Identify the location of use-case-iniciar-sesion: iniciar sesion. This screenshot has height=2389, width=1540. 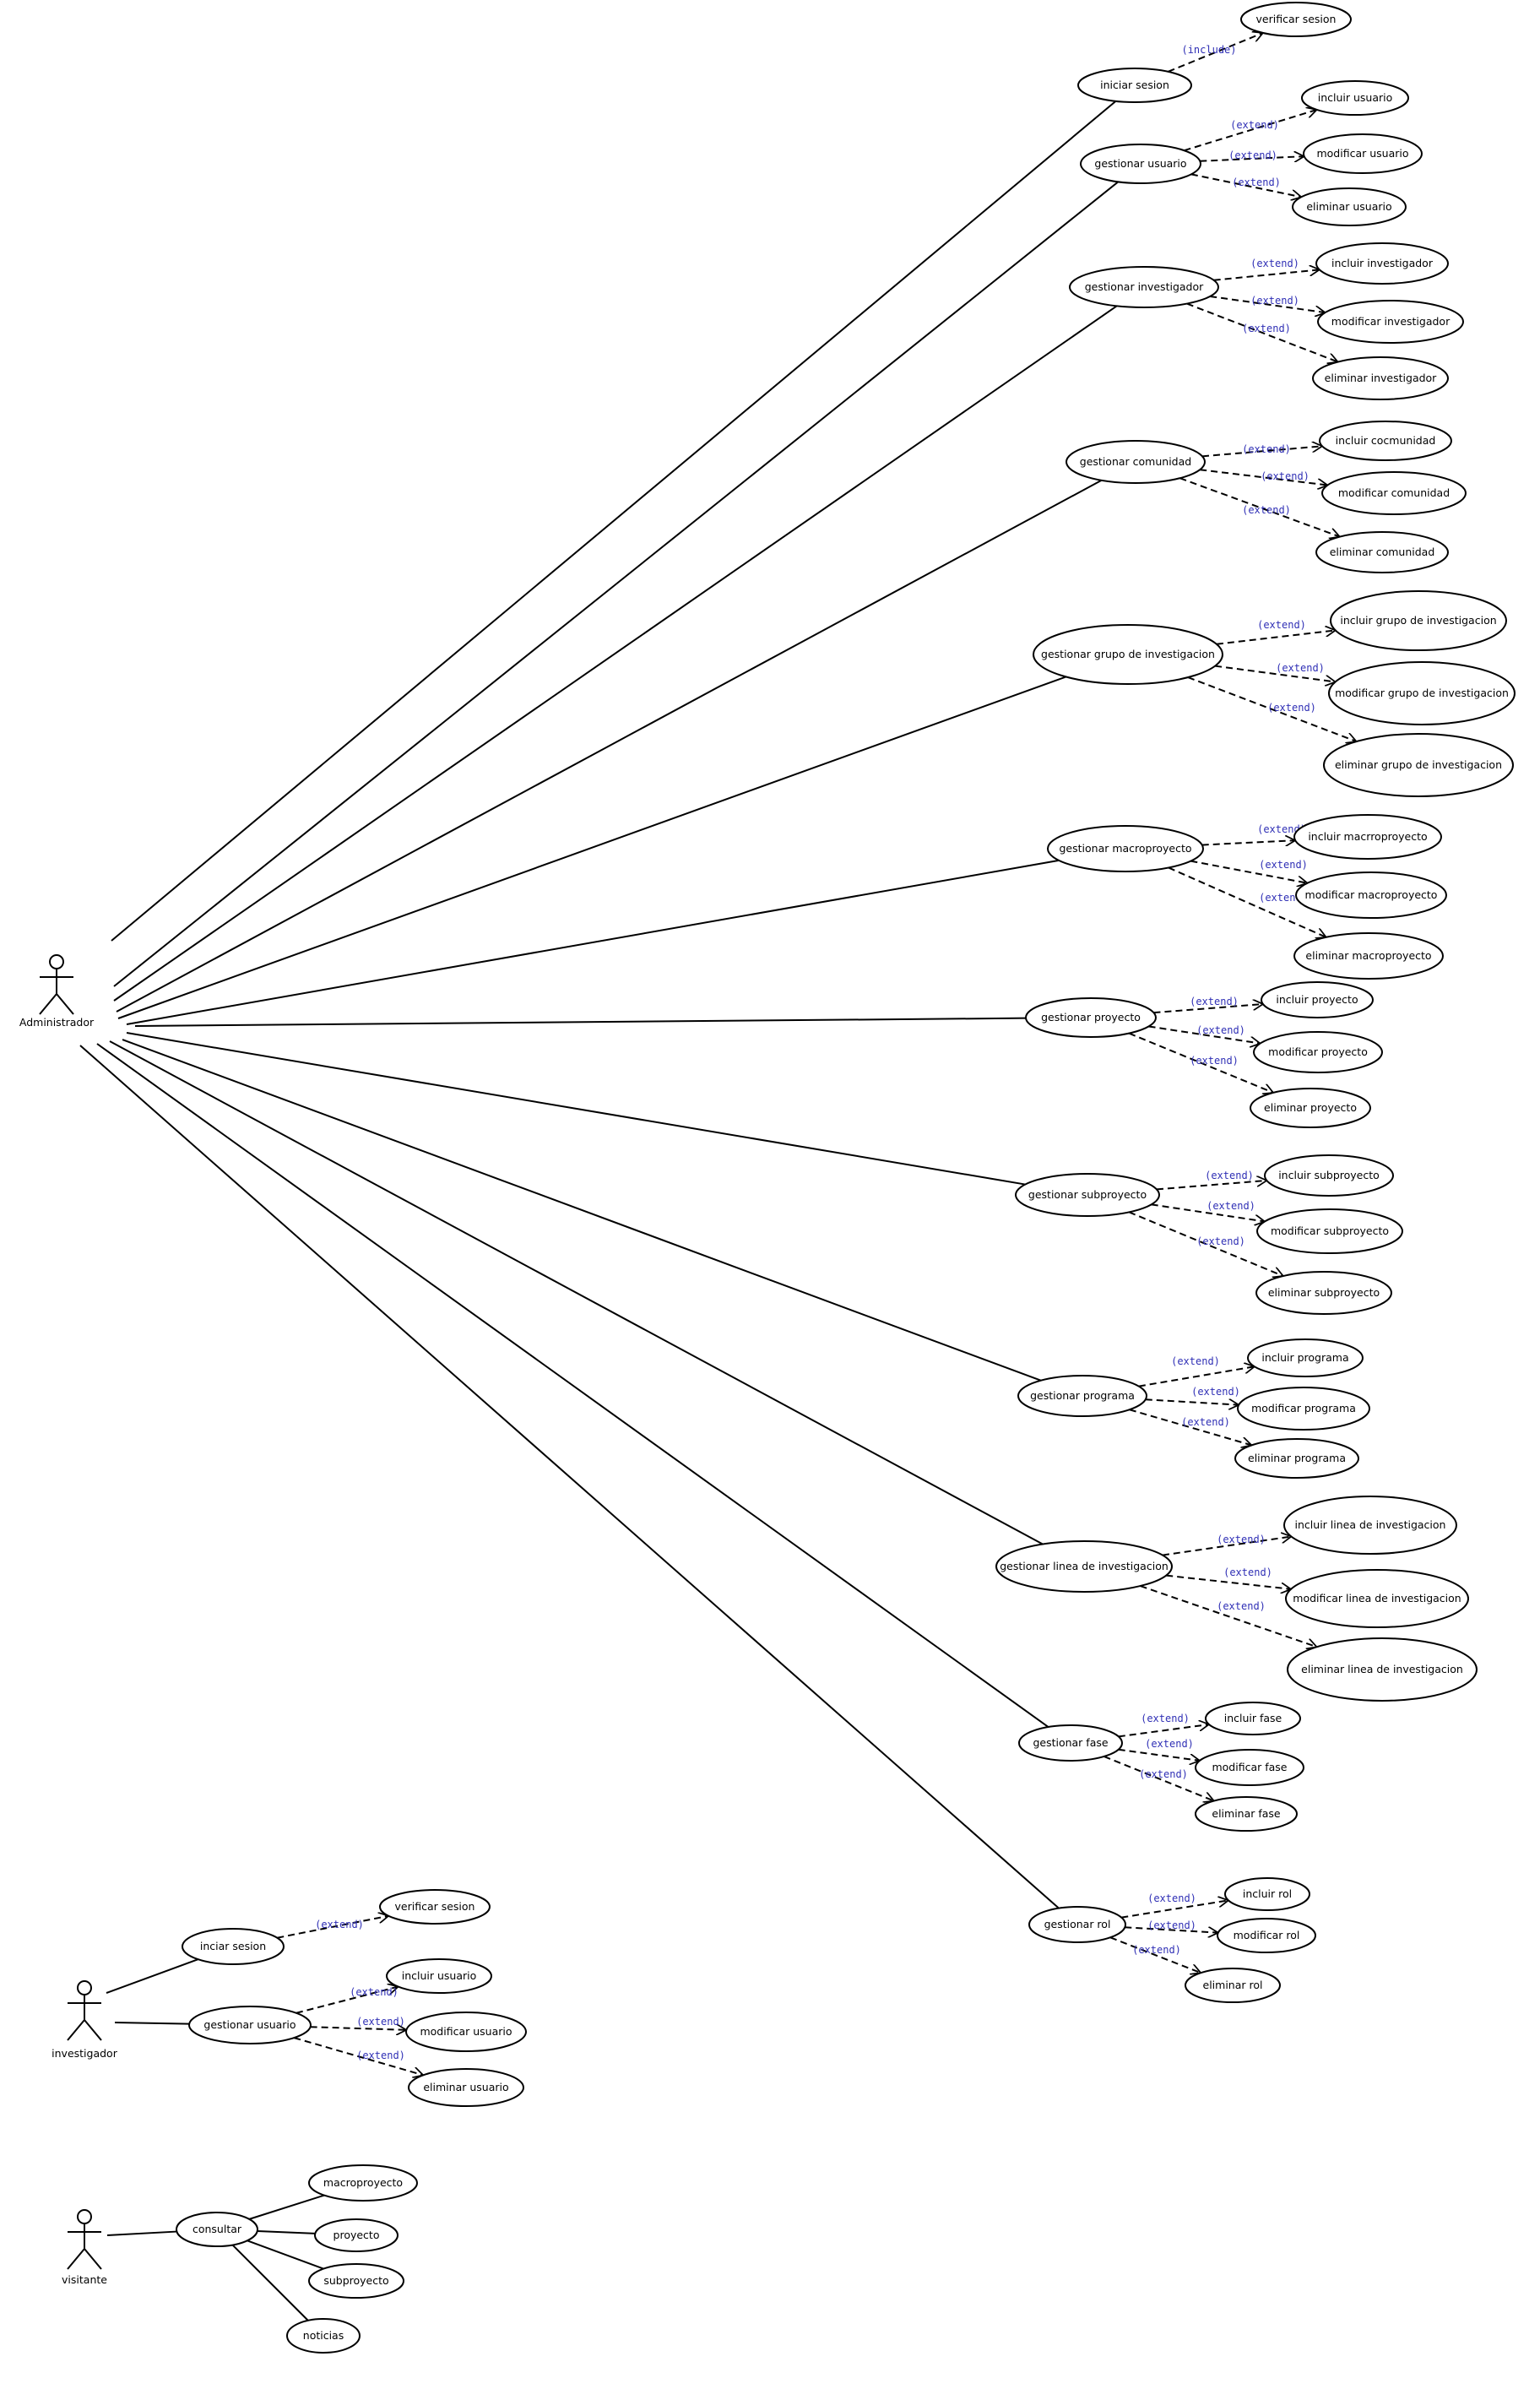
(1134, 85).